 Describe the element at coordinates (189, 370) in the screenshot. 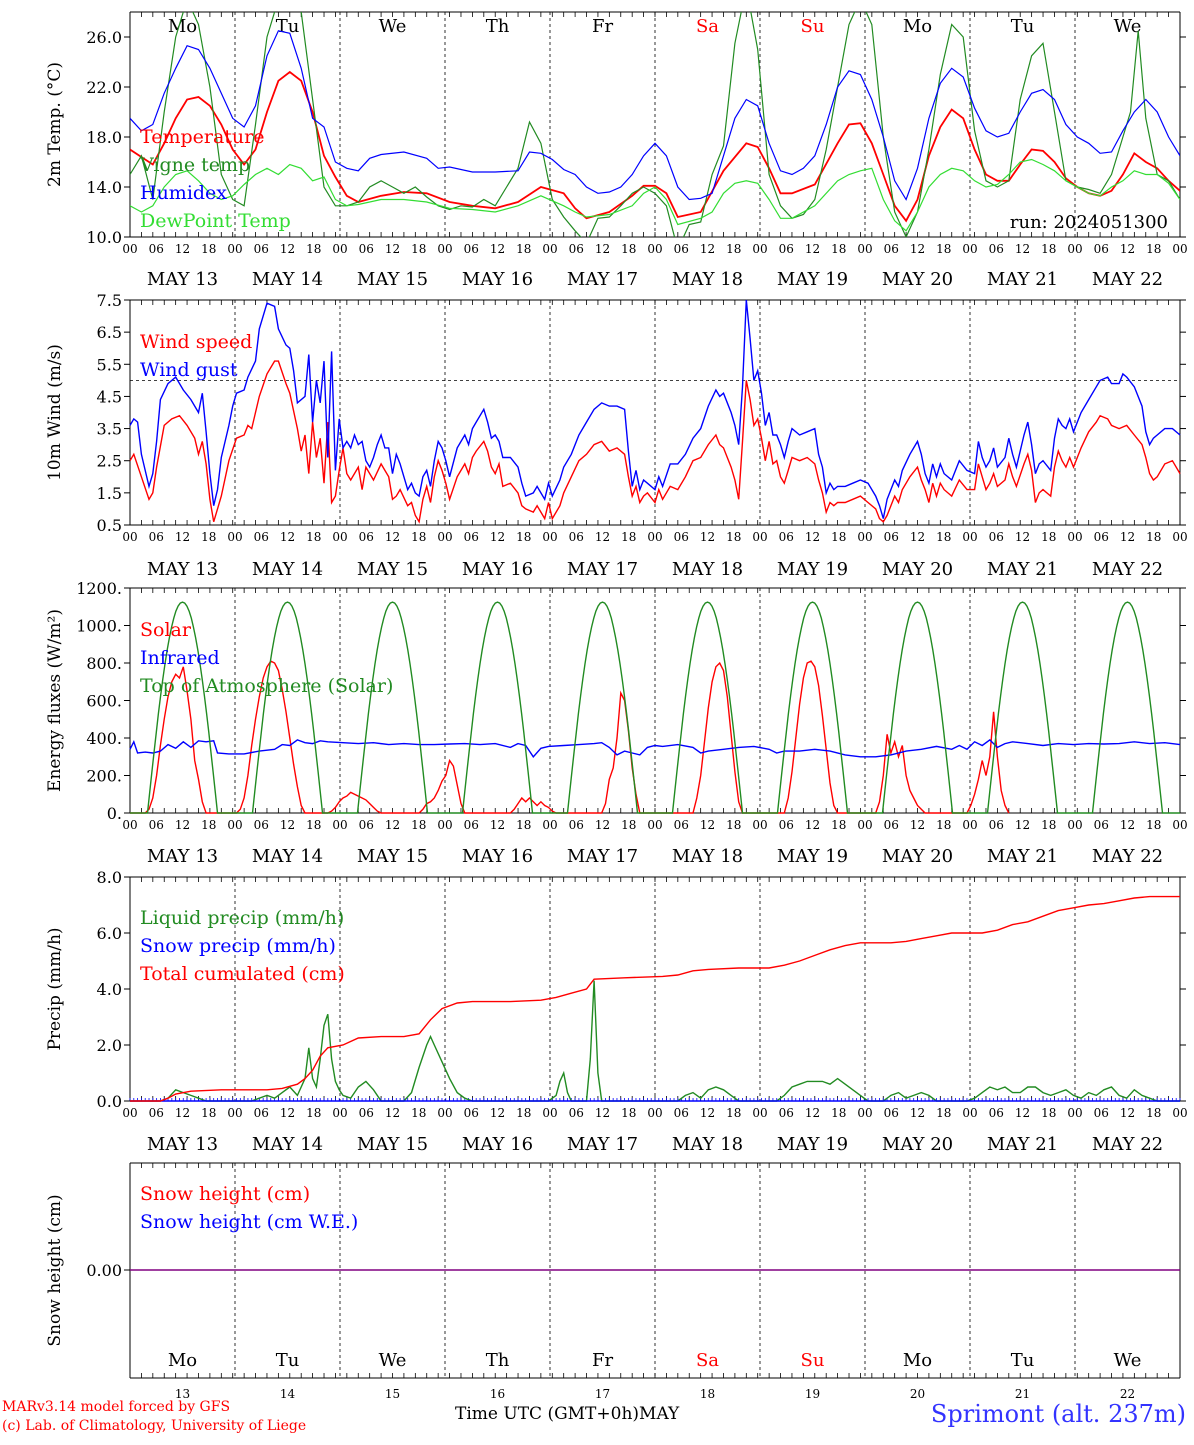

I see `legend-entry: Wind gust` at that location.